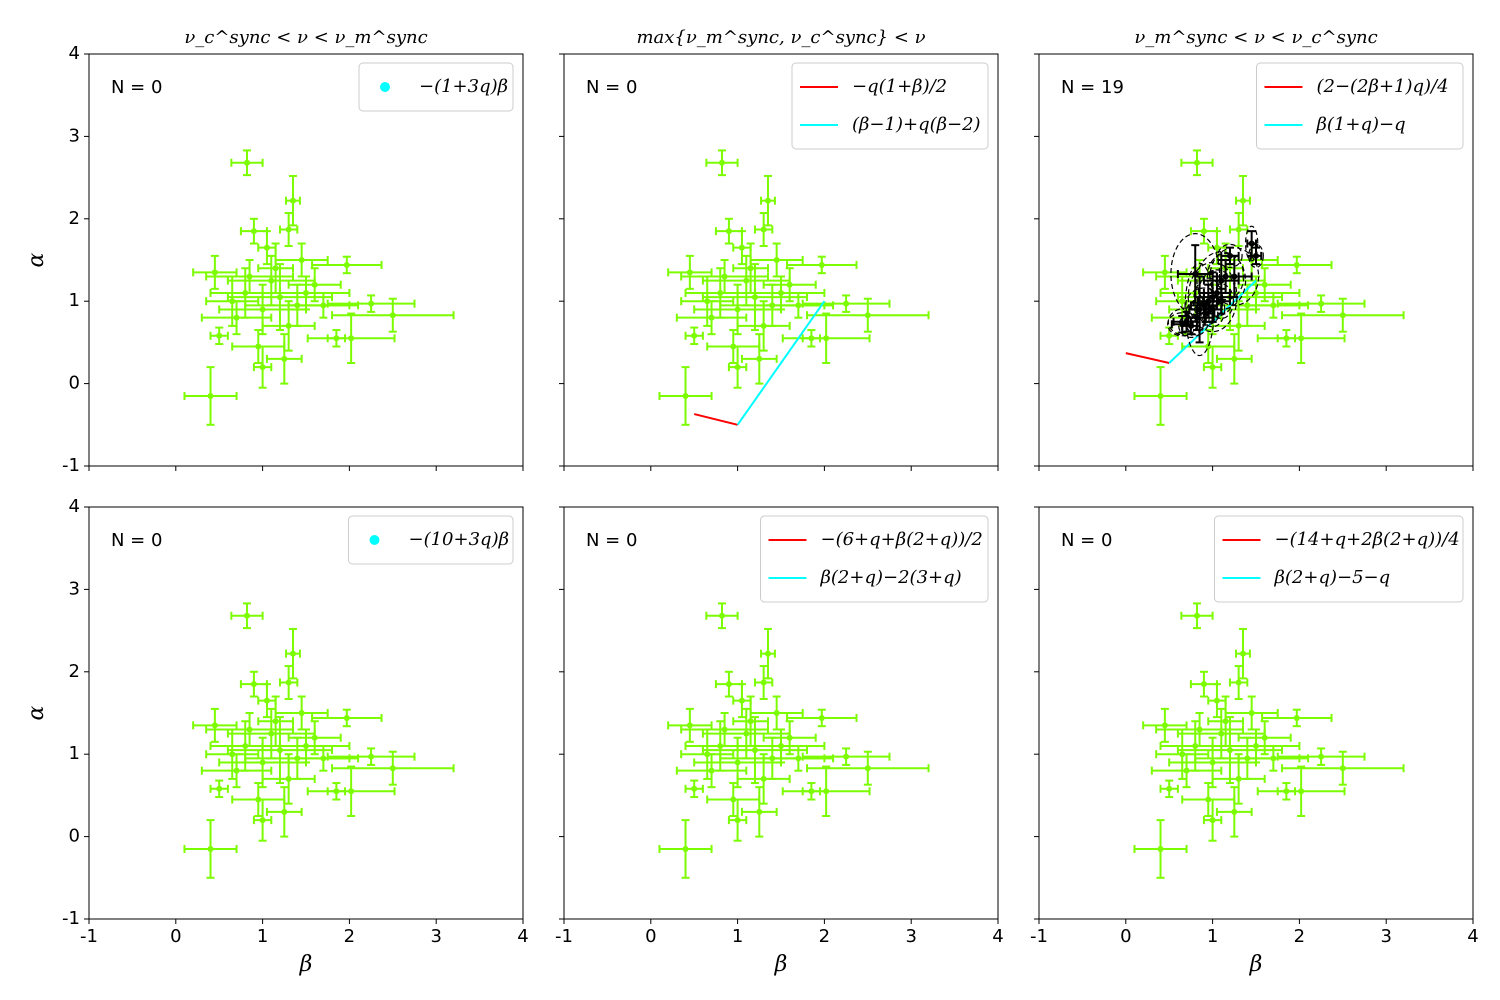 This screenshot has width=1500, height=1000. Describe the element at coordinates (74, 836) in the screenshot. I see `y-tick-label: 0` at that location.